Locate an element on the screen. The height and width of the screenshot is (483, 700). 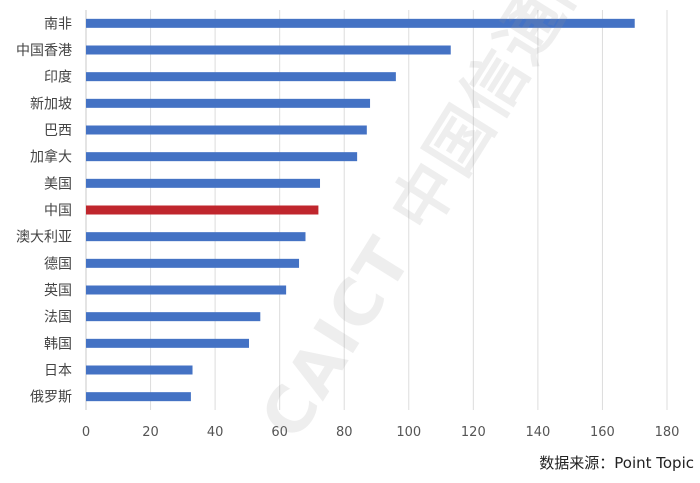
x-tick-label: 60 is located at coordinates (279, 432).